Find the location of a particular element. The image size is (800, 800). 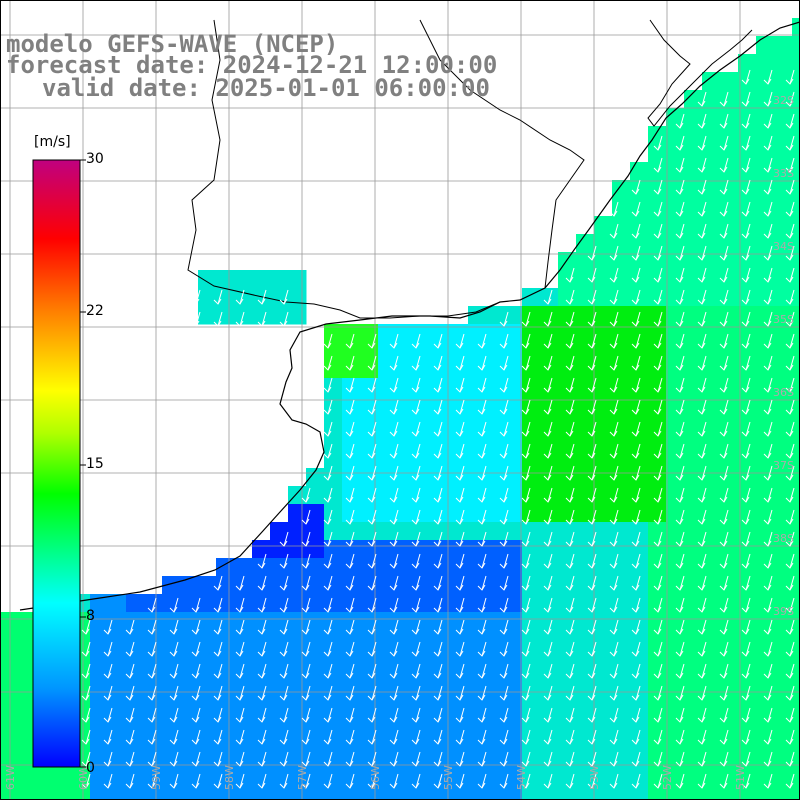

lon-label: 60W is located at coordinates (83, 777).